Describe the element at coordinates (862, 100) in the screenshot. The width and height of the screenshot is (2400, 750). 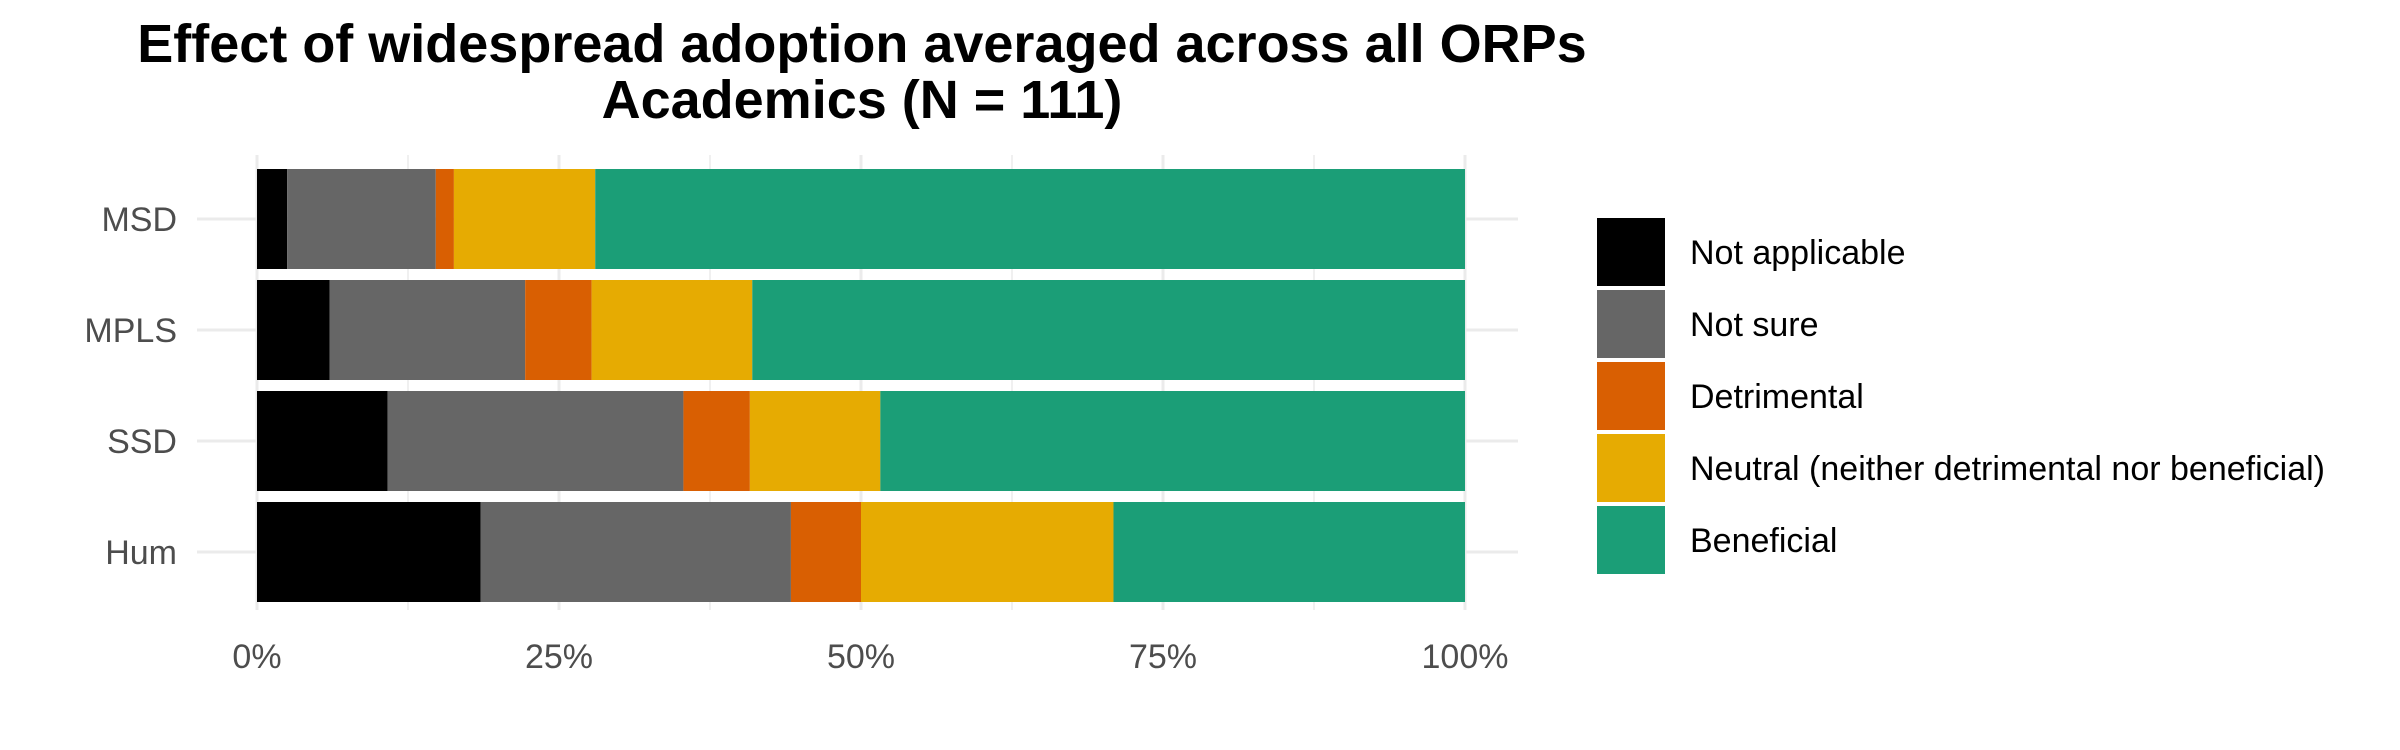
I see `chart-subtitle: Academics (N = 111)` at that location.